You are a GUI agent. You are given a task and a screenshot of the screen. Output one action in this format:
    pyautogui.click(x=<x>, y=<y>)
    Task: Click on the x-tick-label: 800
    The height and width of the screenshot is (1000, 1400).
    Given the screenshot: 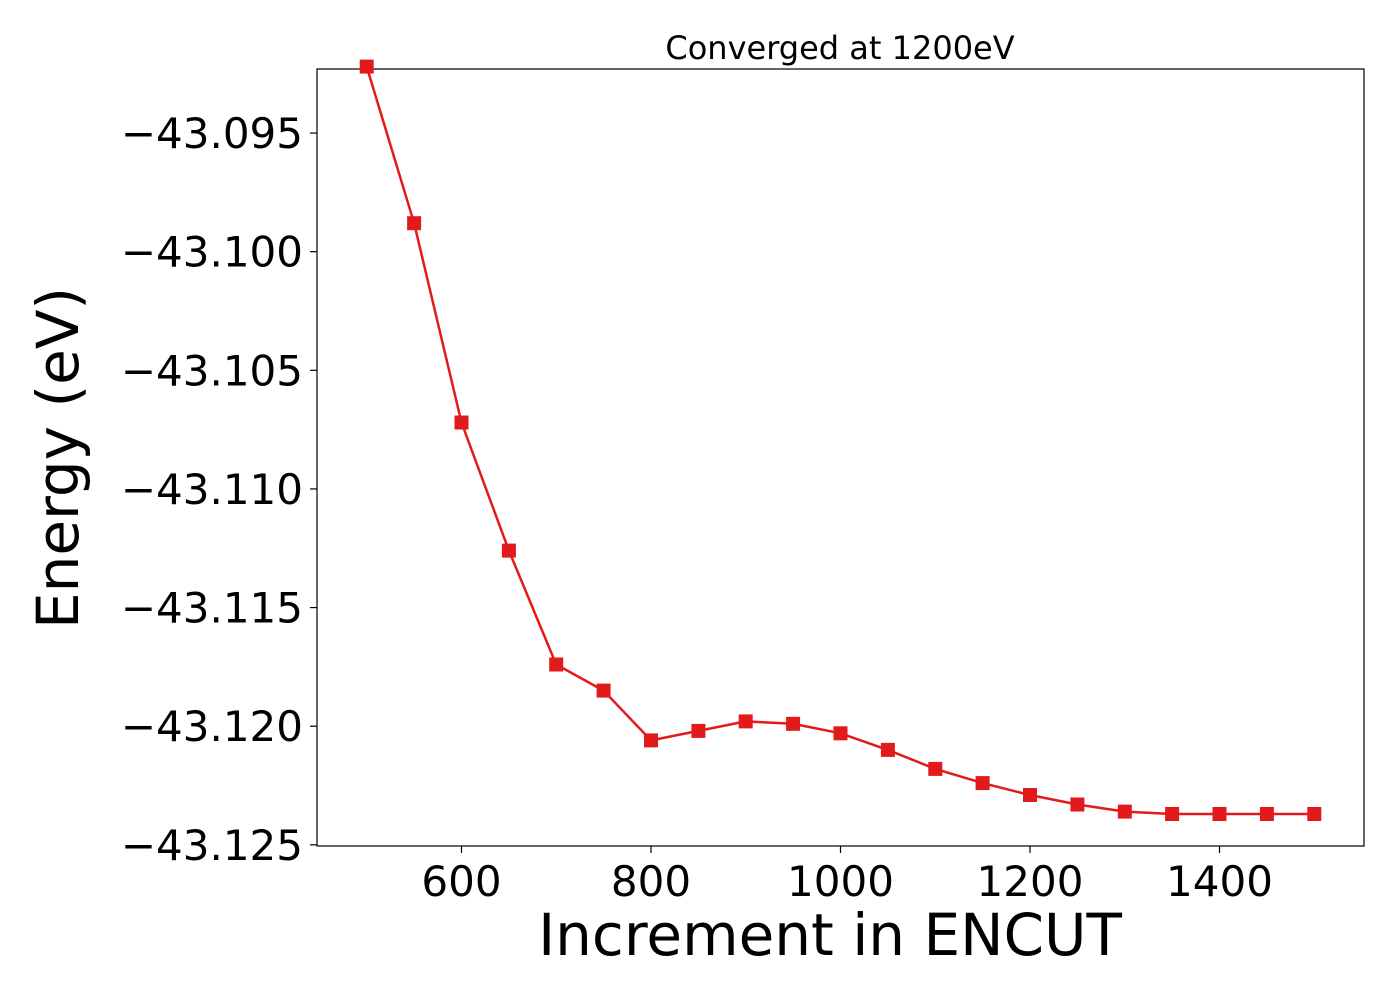 What is the action you would take?
    pyautogui.click(x=651, y=881)
    